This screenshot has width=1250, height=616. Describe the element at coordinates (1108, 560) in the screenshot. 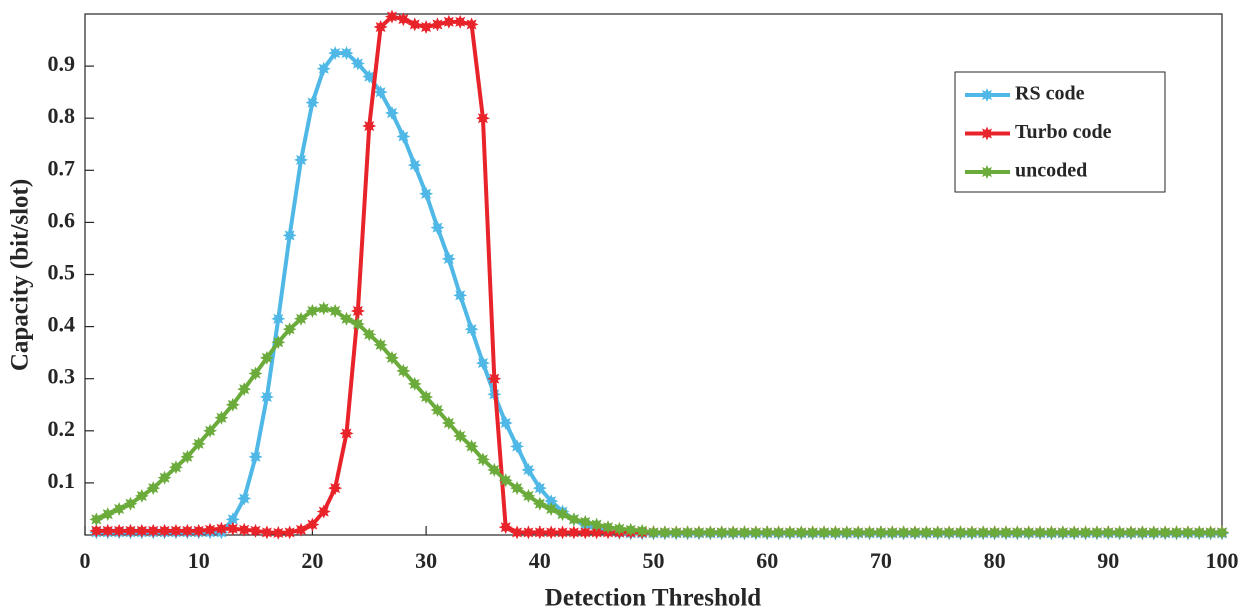

I see `x-tick-label: 90` at that location.